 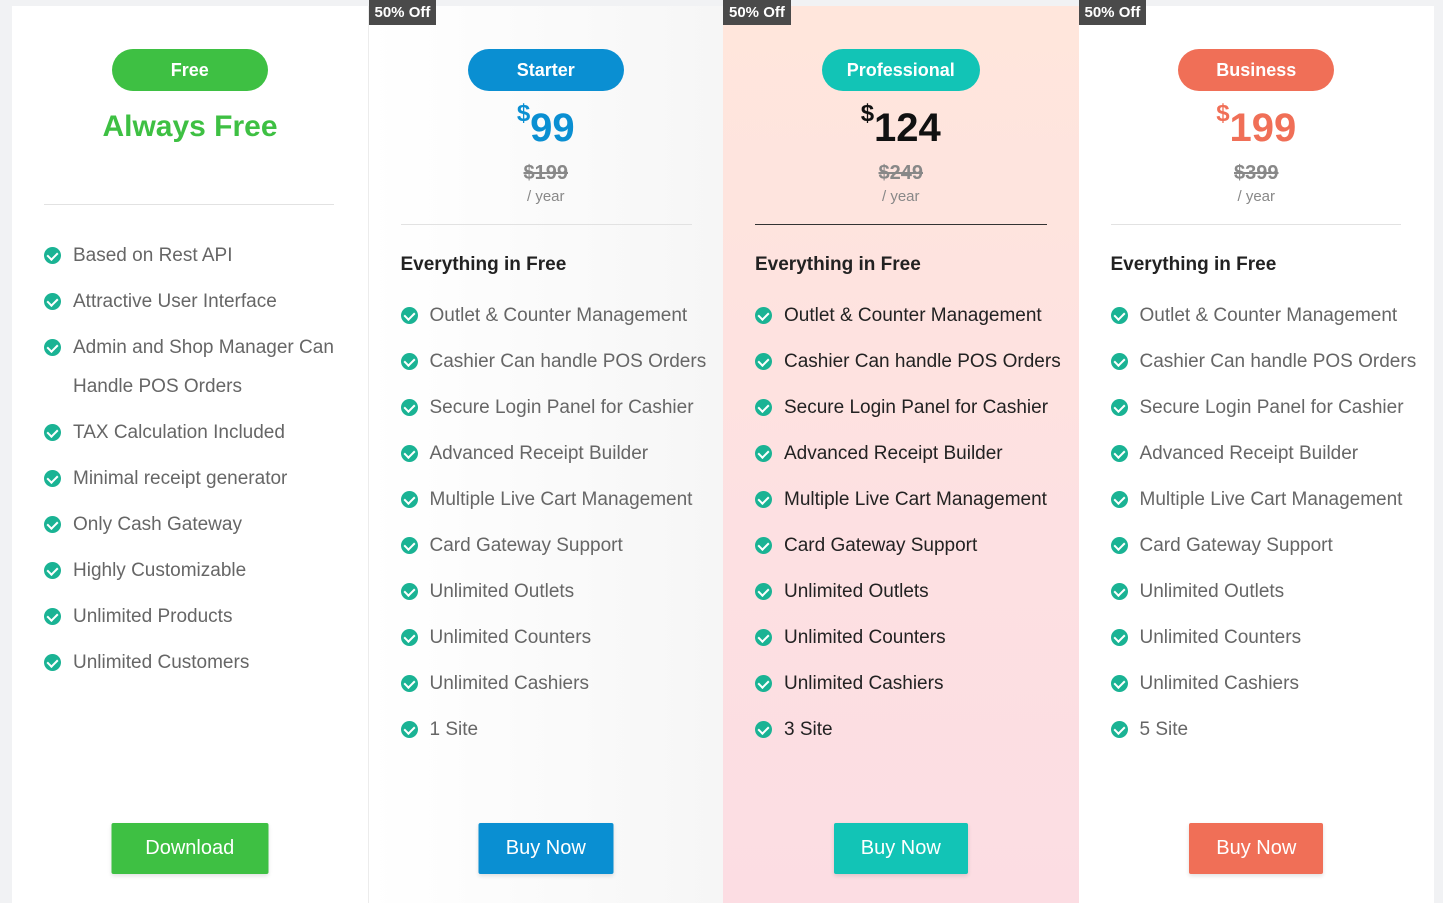 I want to click on feature-label: Secure Login Panel for Cashier, so click(x=1271, y=407).